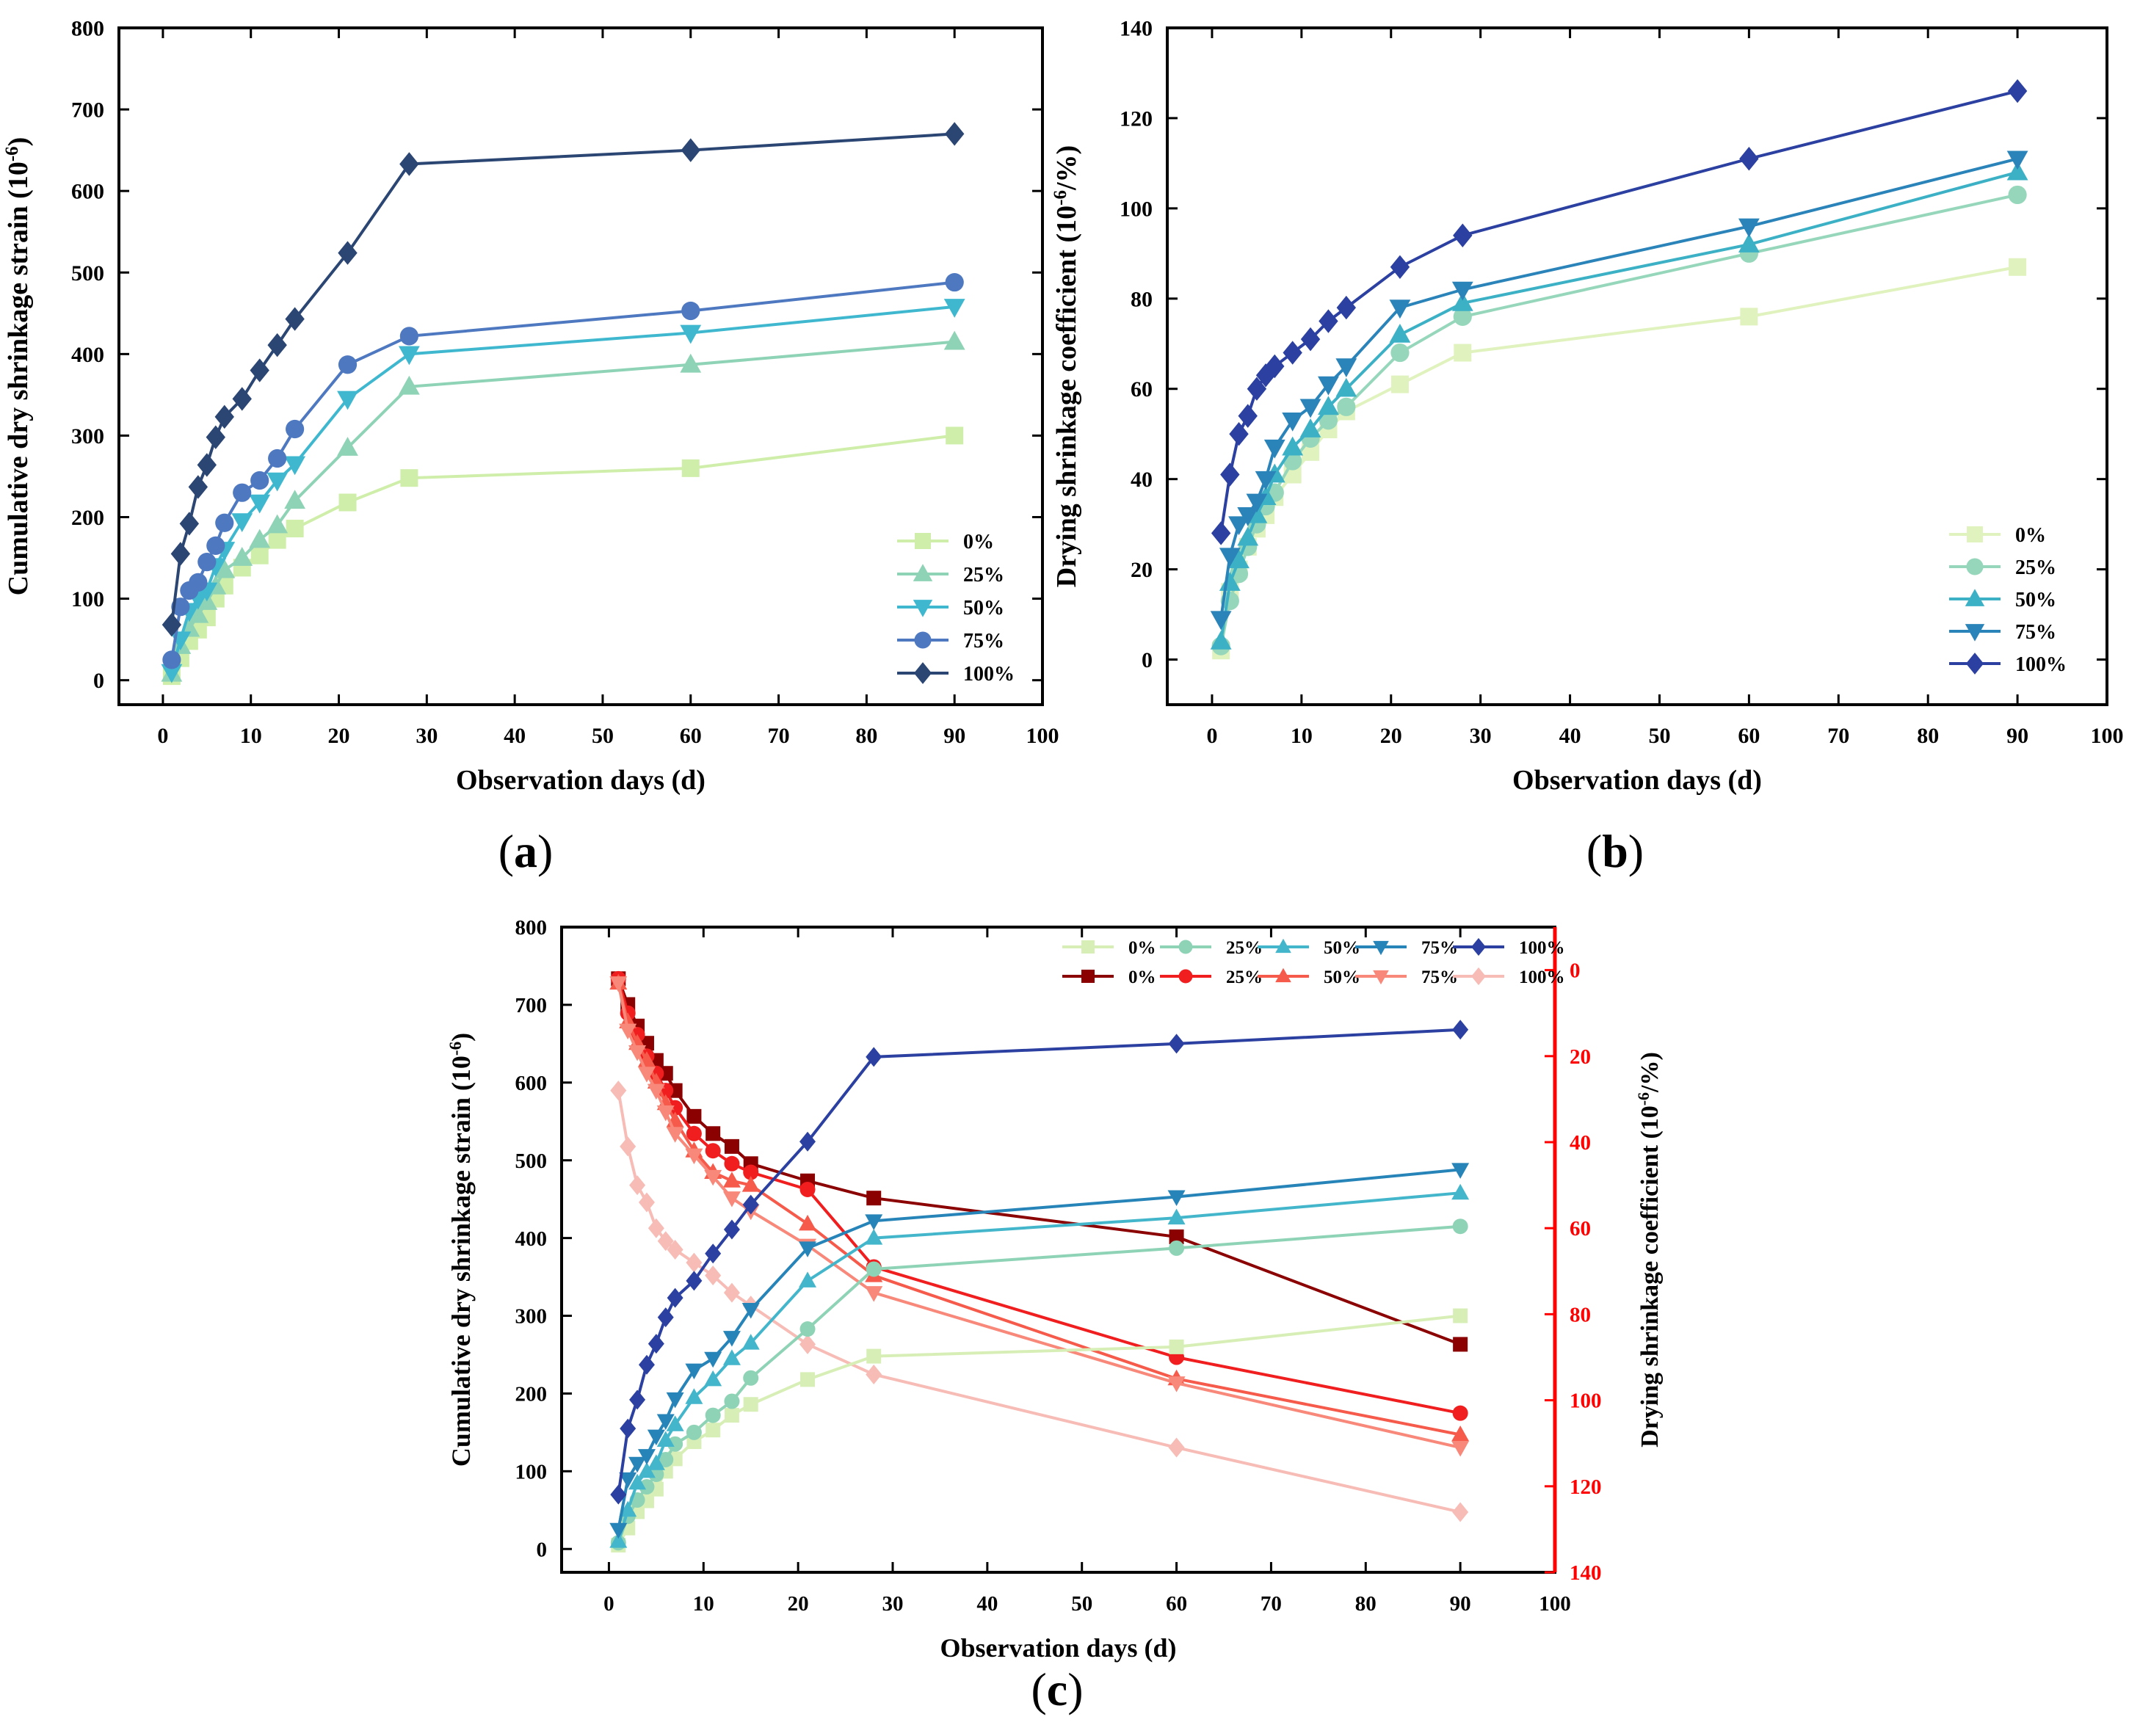  I want to click on y-axis-label-sup: -6, so click(12, 153).